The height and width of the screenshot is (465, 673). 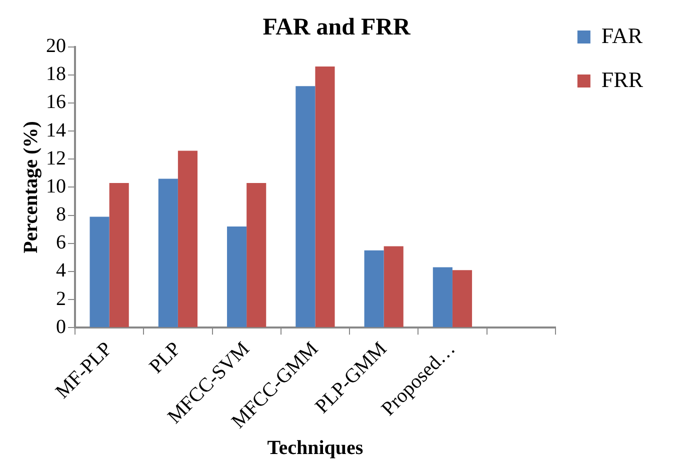 What do you see at coordinates (315, 448) in the screenshot?
I see `x-axis-title: Techniques` at bounding box center [315, 448].